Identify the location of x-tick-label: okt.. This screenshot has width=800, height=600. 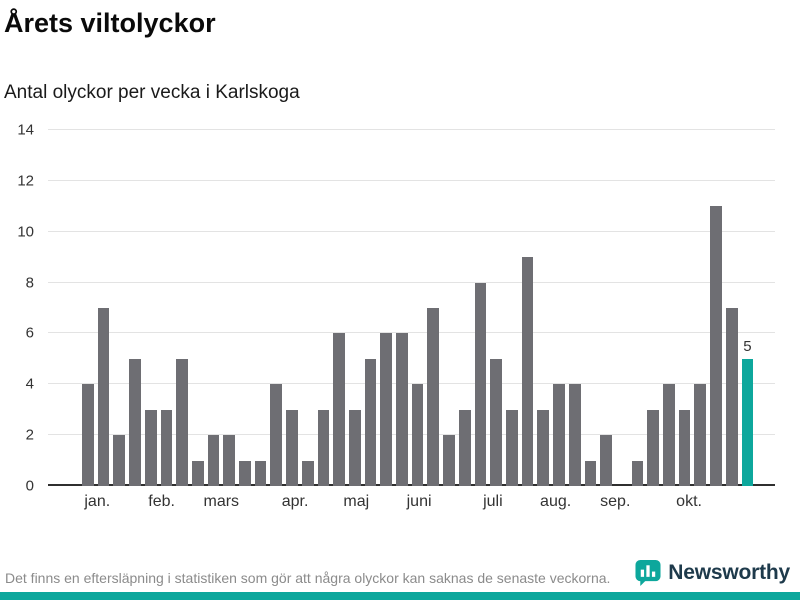
(689, 501).